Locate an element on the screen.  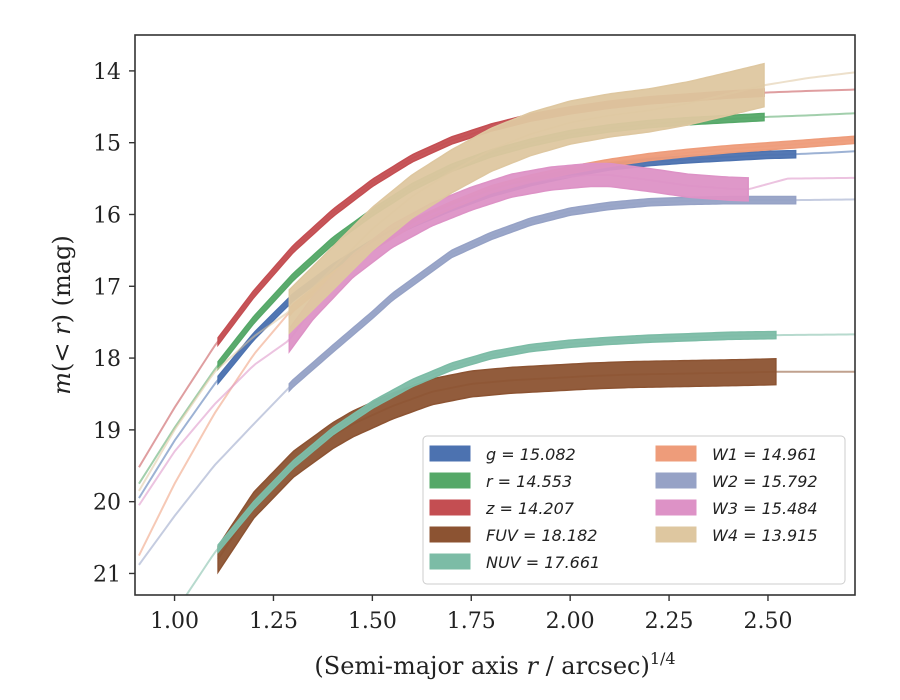
y-tick-label: 20 is located at coordinates (107, 503).